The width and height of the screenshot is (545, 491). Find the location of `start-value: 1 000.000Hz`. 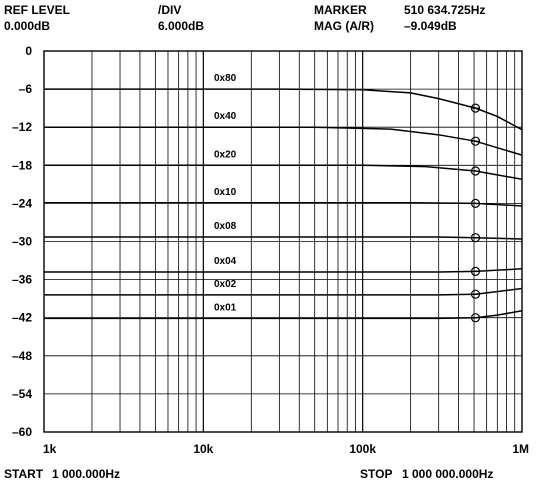

start-value: 1 000.000Hz is located at coordinates (86, 474).